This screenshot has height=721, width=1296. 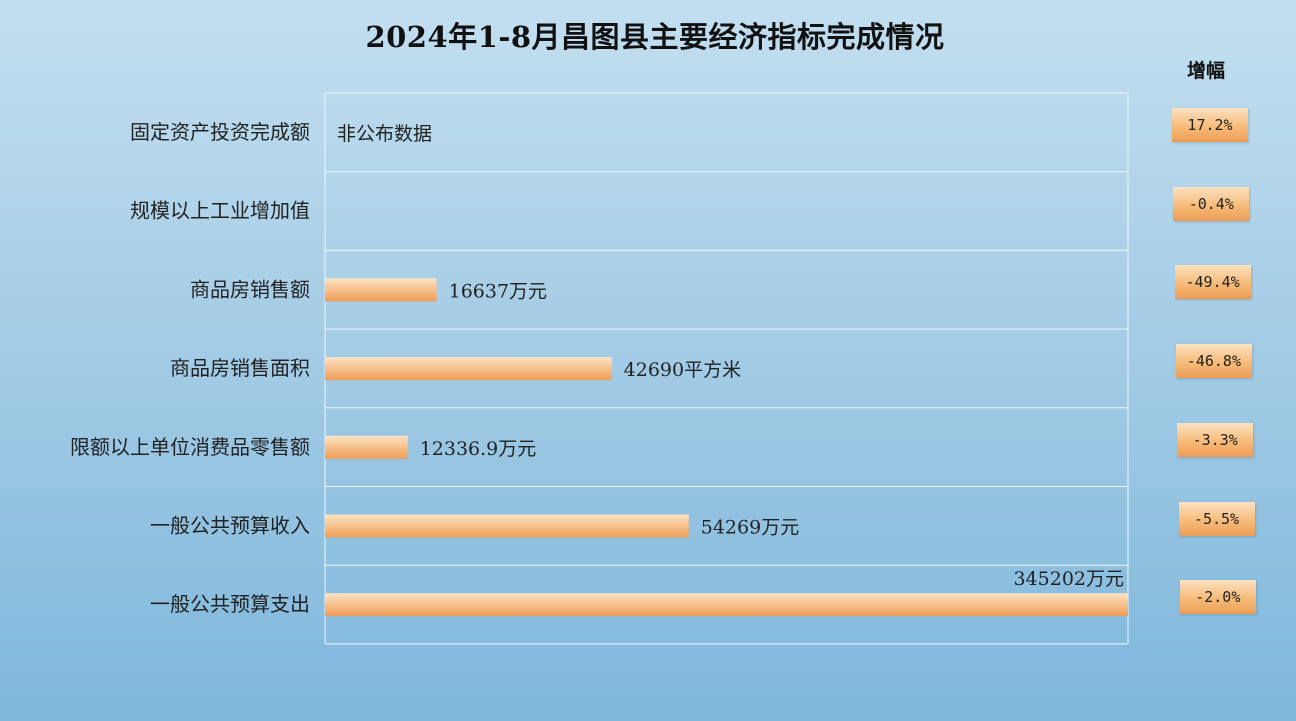 What do you see at coordinates (1213, 361) in the screenshot?
I see `growth-badge: -46.8%` at bounding box center [1213, 361].